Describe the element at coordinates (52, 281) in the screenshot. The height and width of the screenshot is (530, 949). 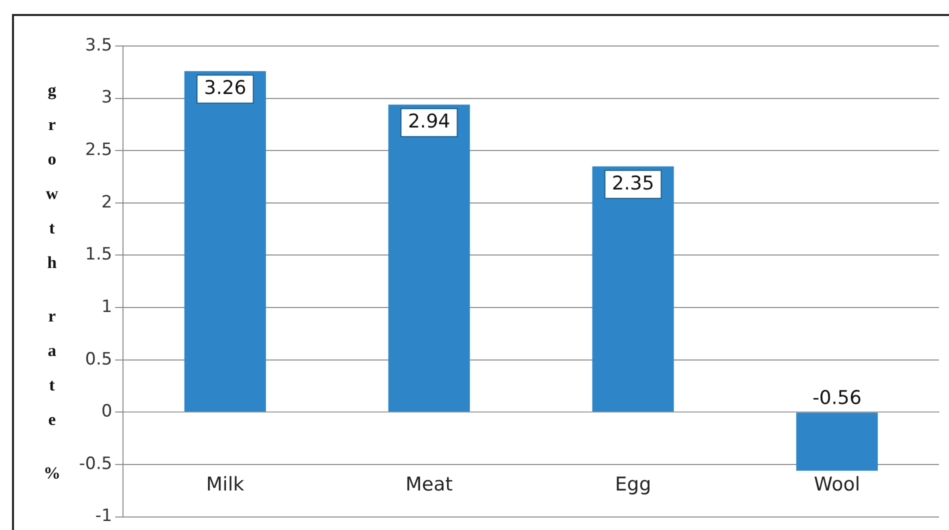
I see `text: growth rate %` at that location.